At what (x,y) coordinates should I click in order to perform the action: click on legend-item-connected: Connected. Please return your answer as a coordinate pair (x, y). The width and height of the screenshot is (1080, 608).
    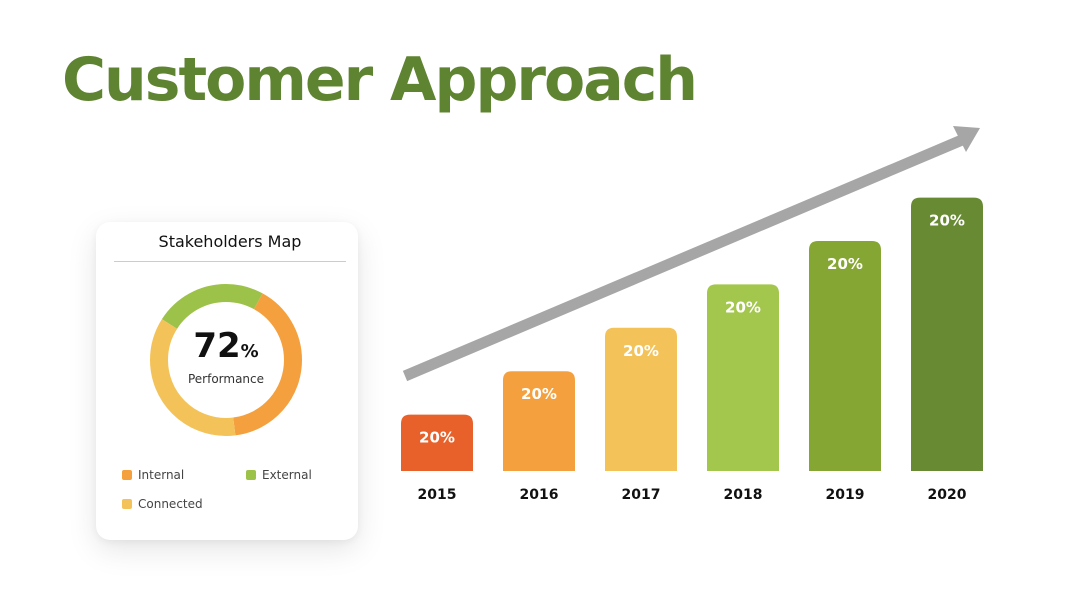
    Looking at the image, I should click on (162, 504).